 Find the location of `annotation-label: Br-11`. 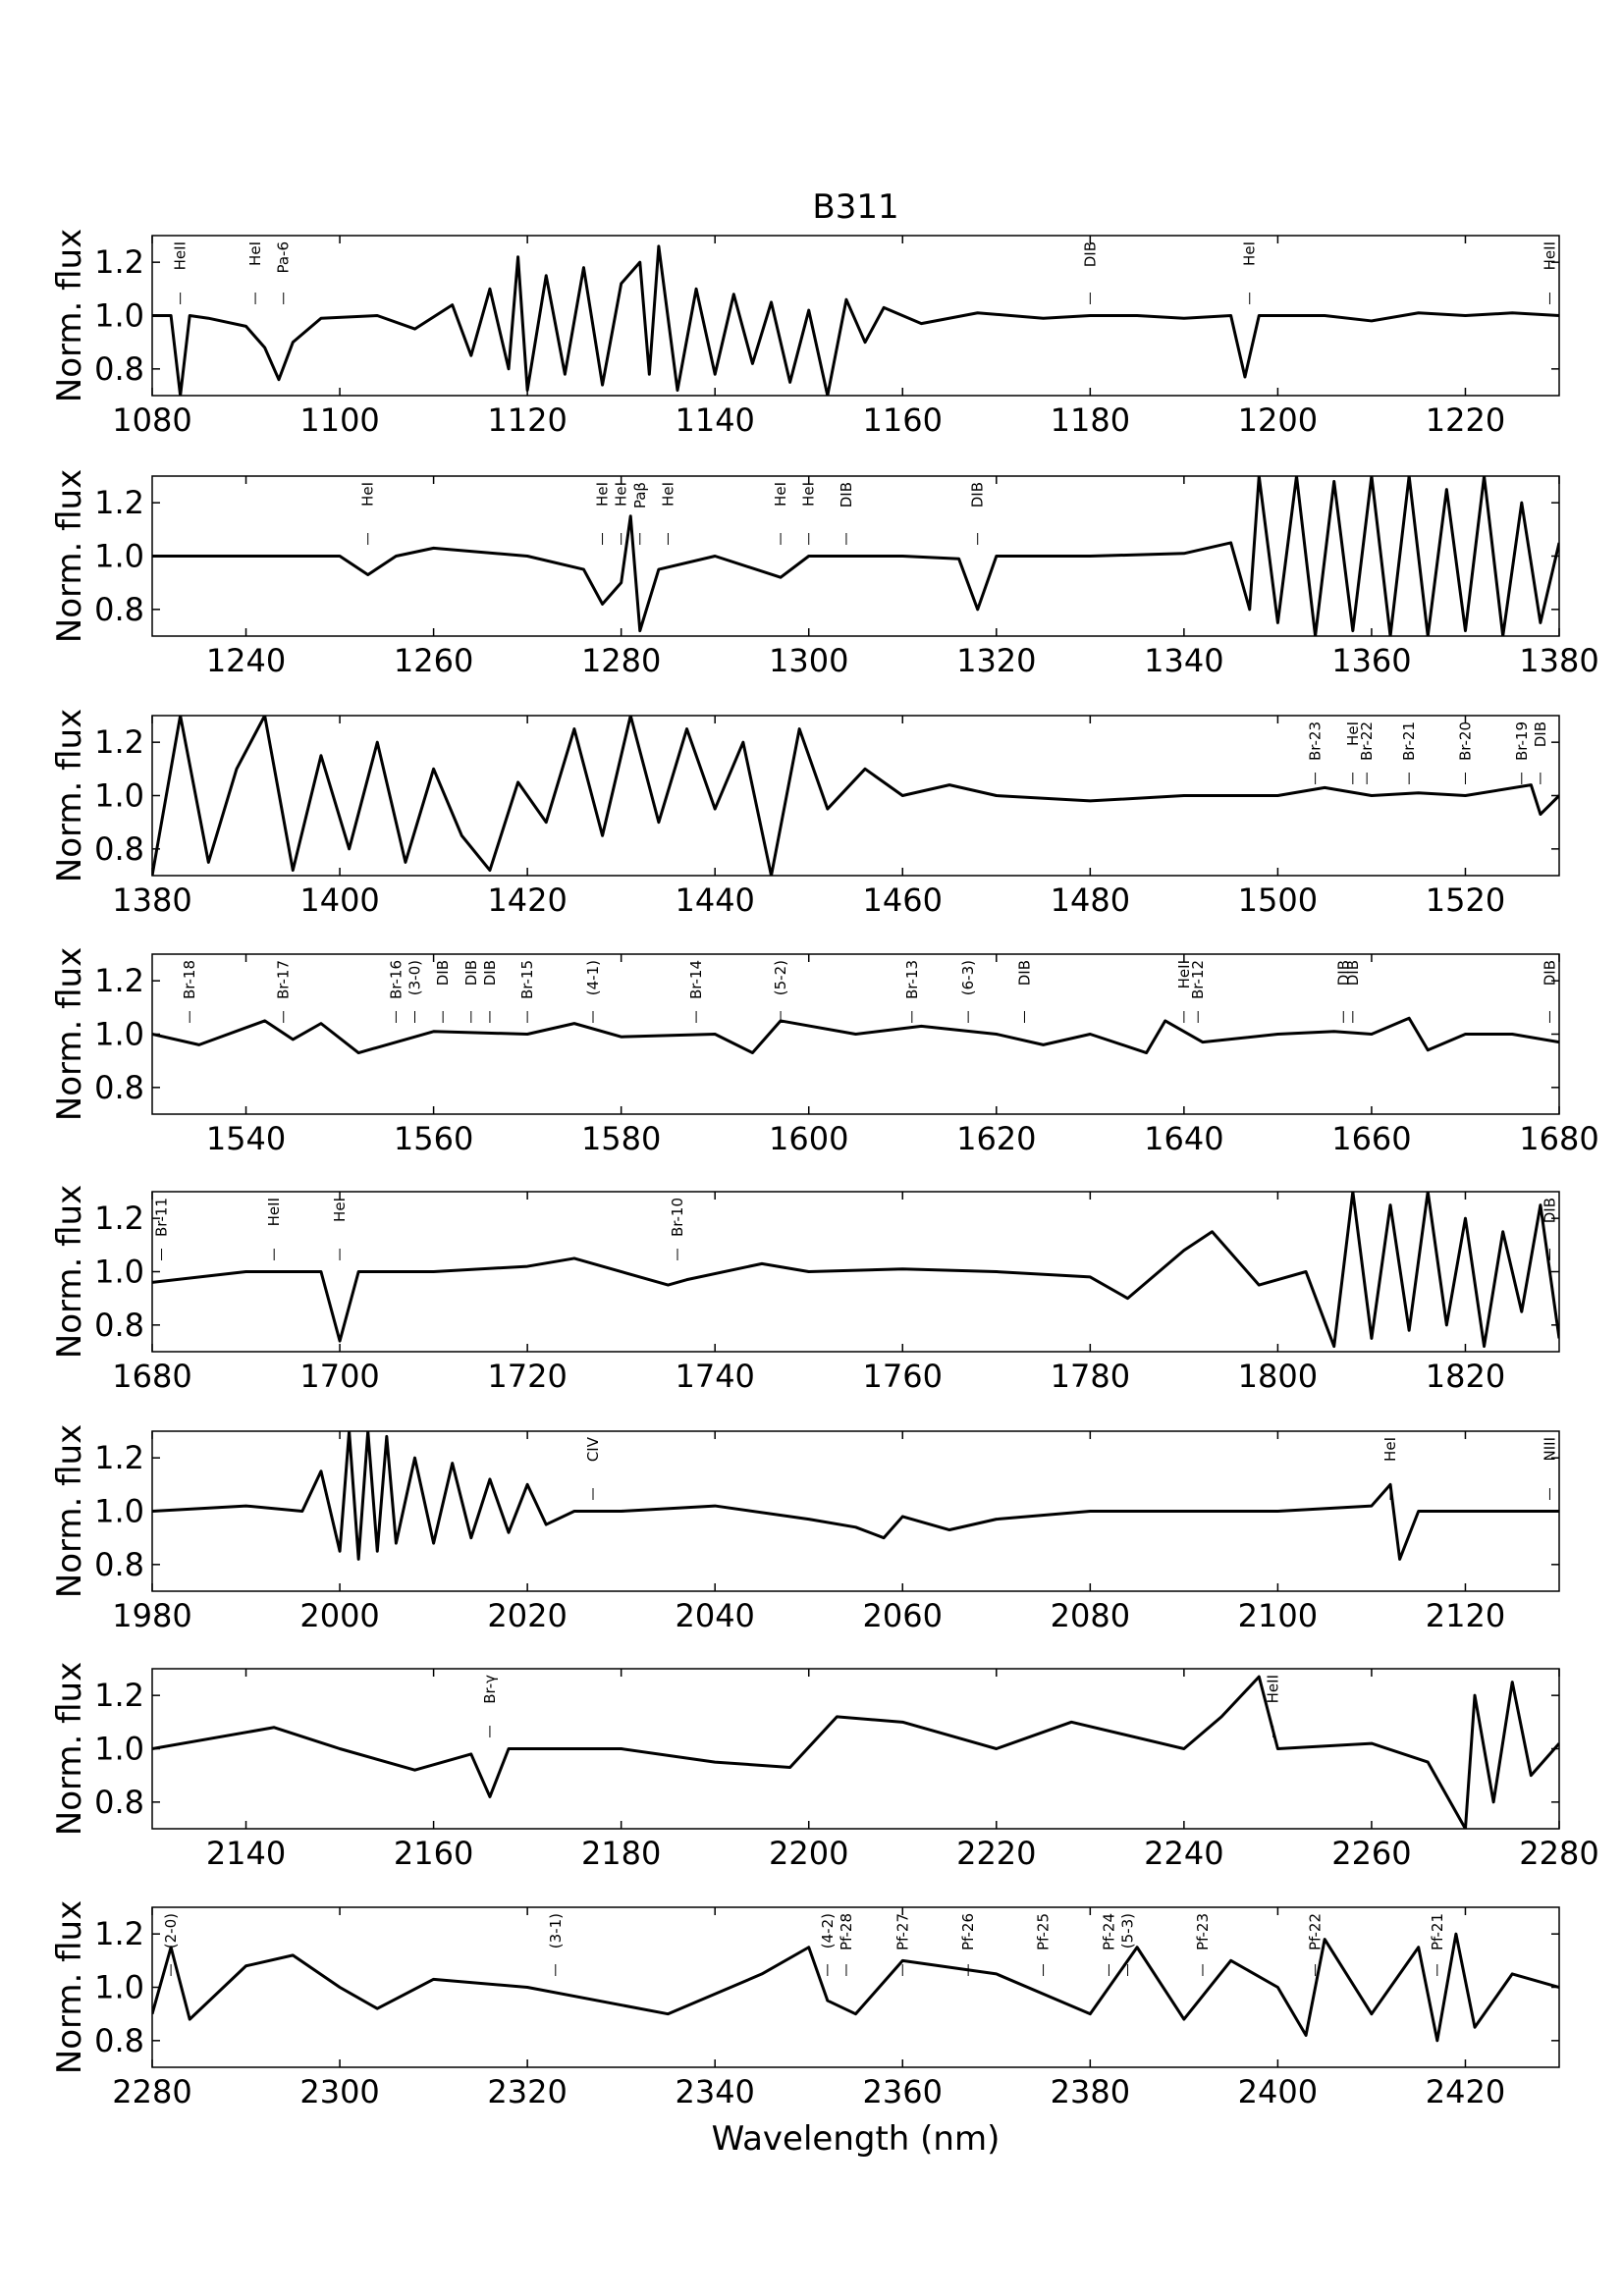

annotation-label: Br-11 is located at coordinates (162, 1217).